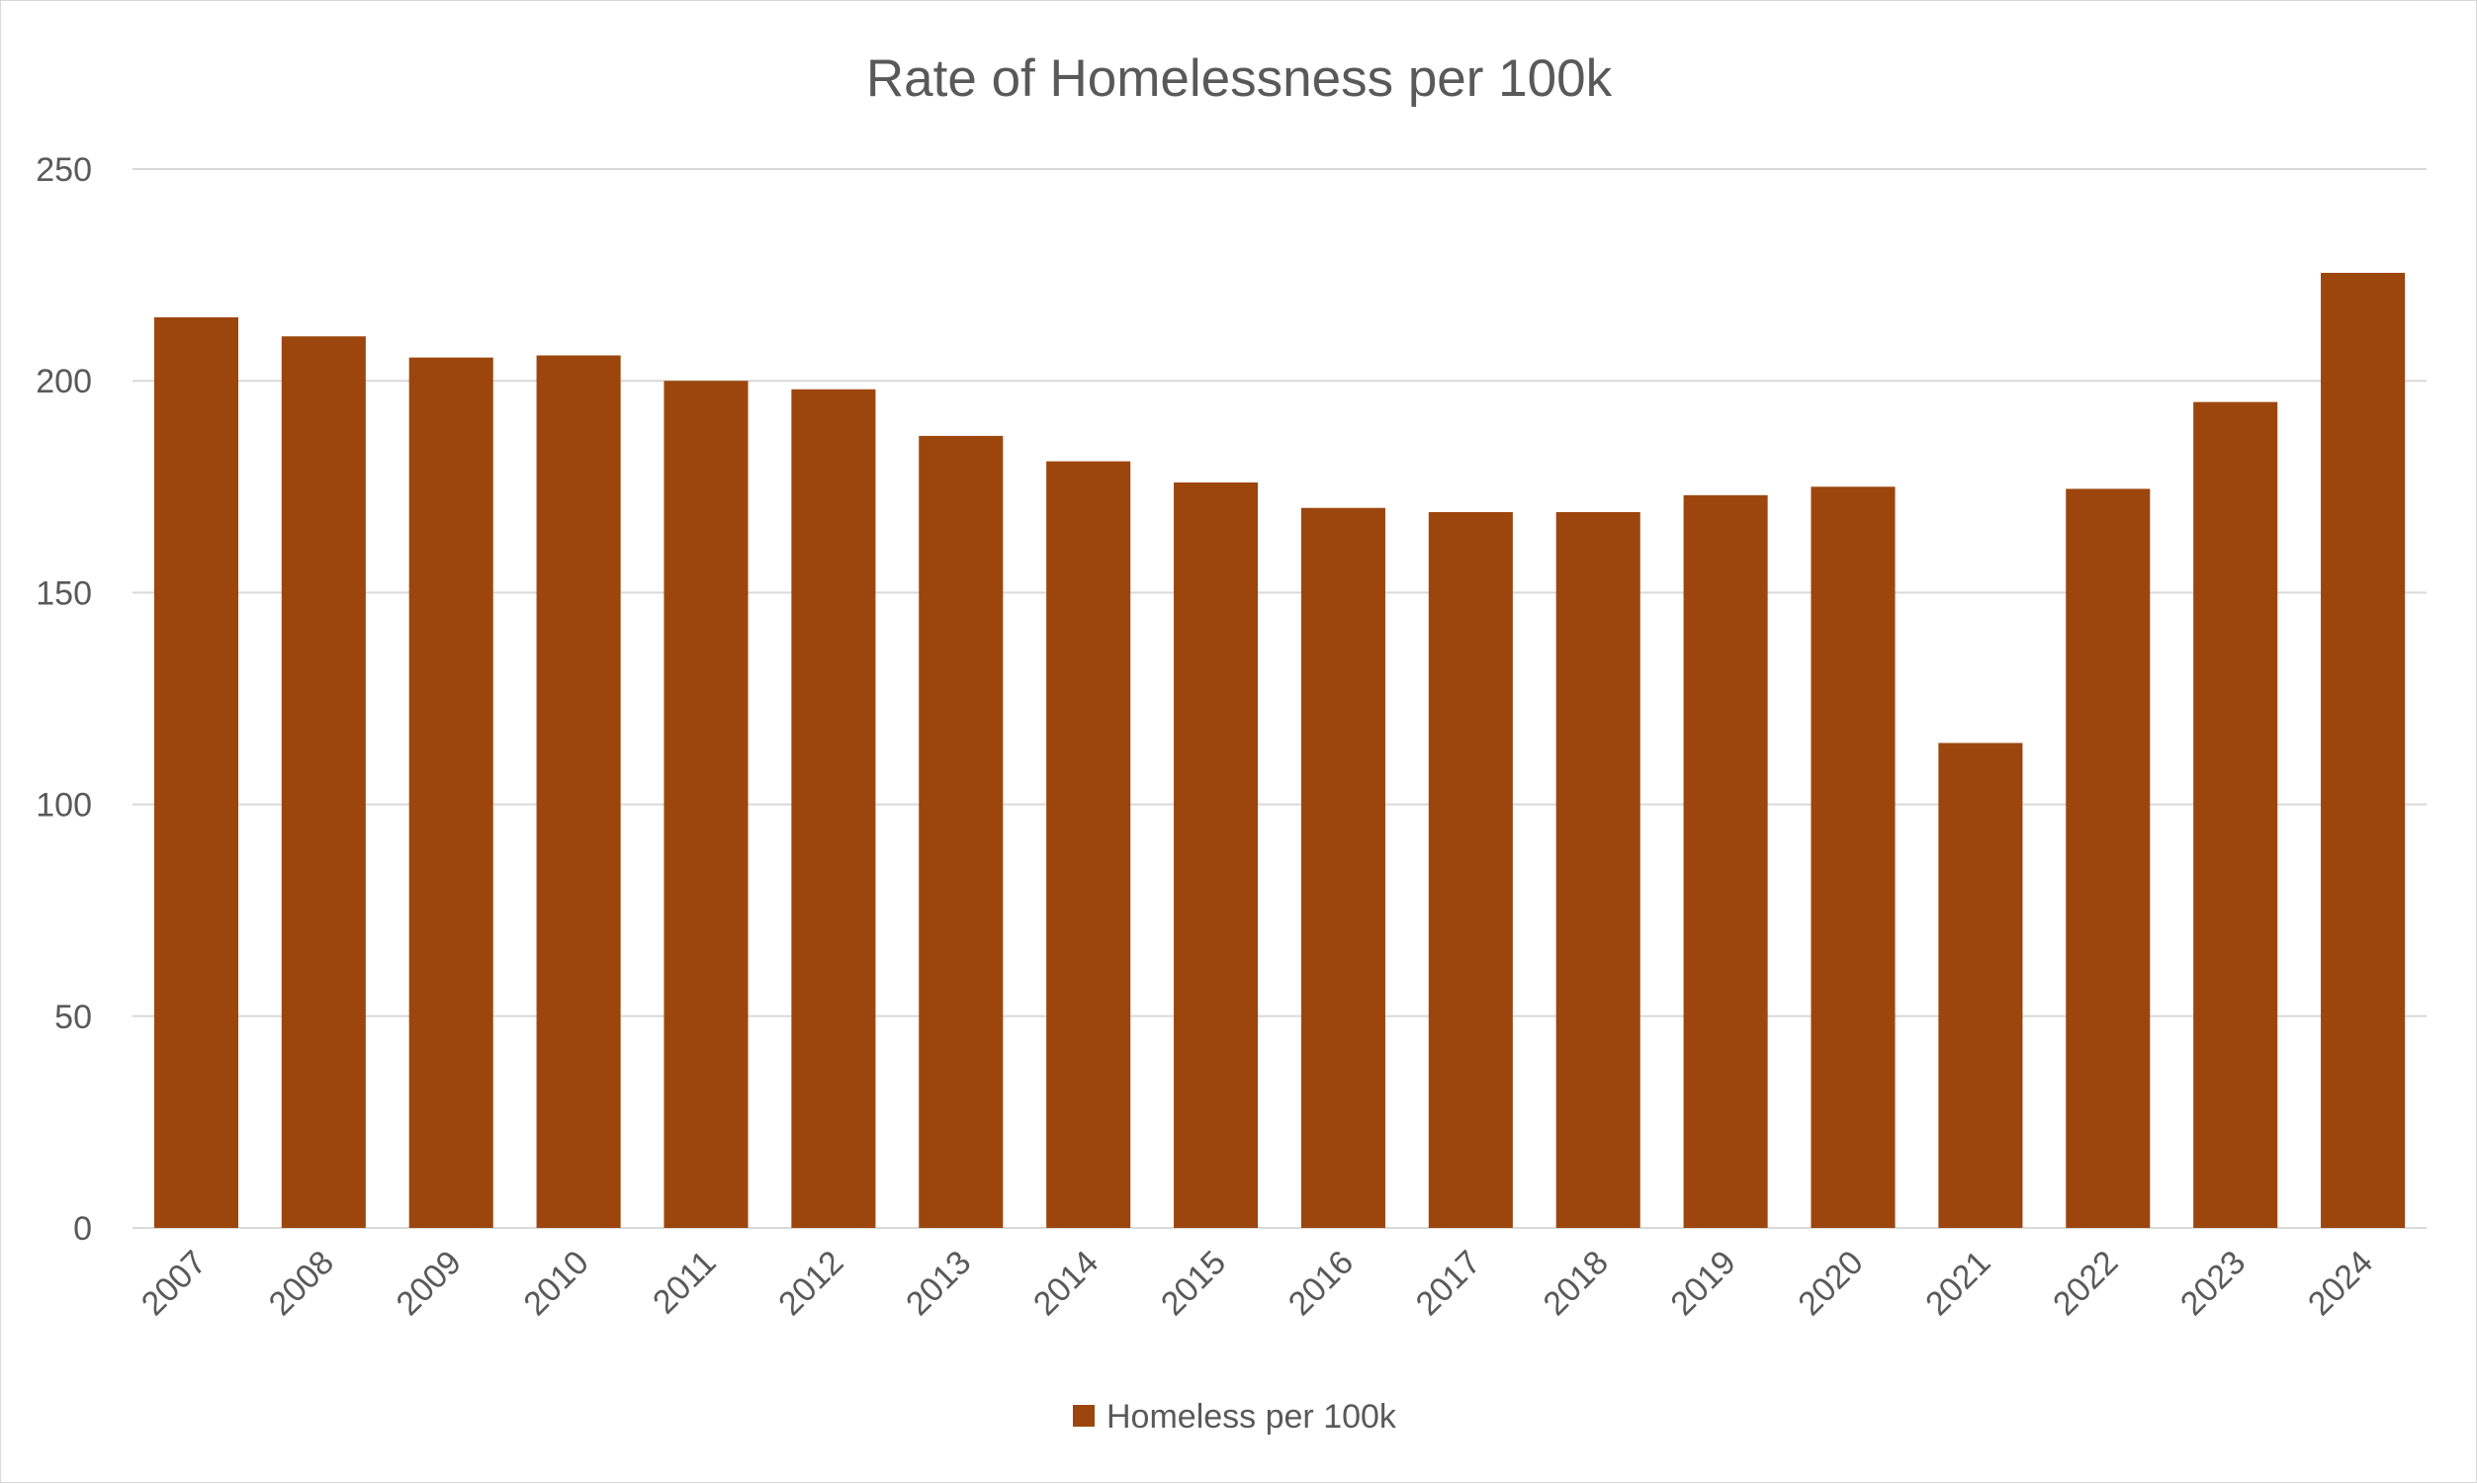 The height and width of the screenshot is (1484, 2477). I want to click on x-tick-label: 2021, so click(1957, 1283).